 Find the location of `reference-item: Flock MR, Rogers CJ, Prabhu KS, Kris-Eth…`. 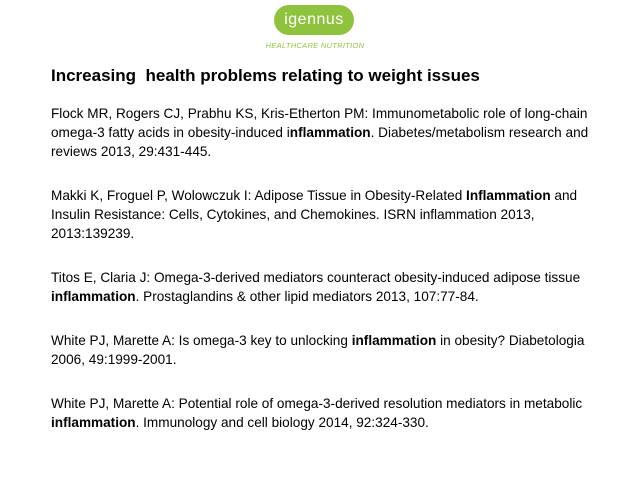

reference-item: Flock MR, Rogers CJ, Prabhu KS, Kris-Eth… is located at coordinates (331, 132).